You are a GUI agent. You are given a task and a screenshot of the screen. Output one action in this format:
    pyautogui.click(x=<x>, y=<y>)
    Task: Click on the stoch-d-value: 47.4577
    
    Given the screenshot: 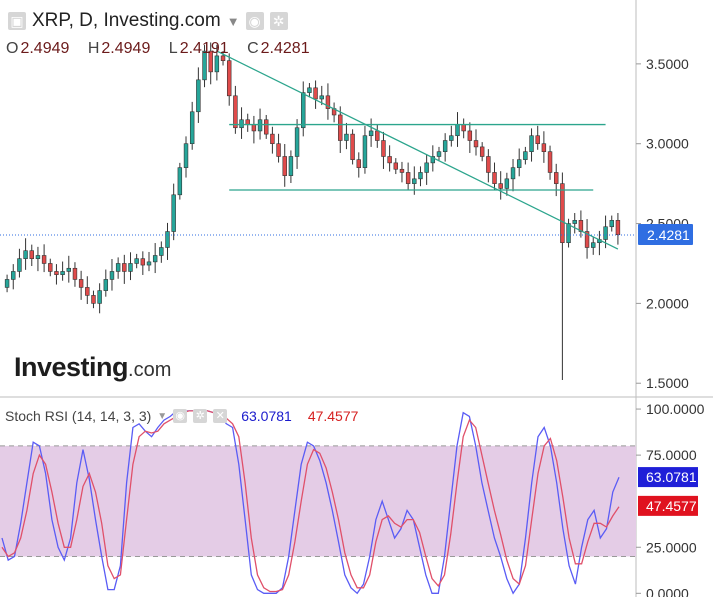 What is the action you would take?
    pyautogui.click(x=333, y=416)
    